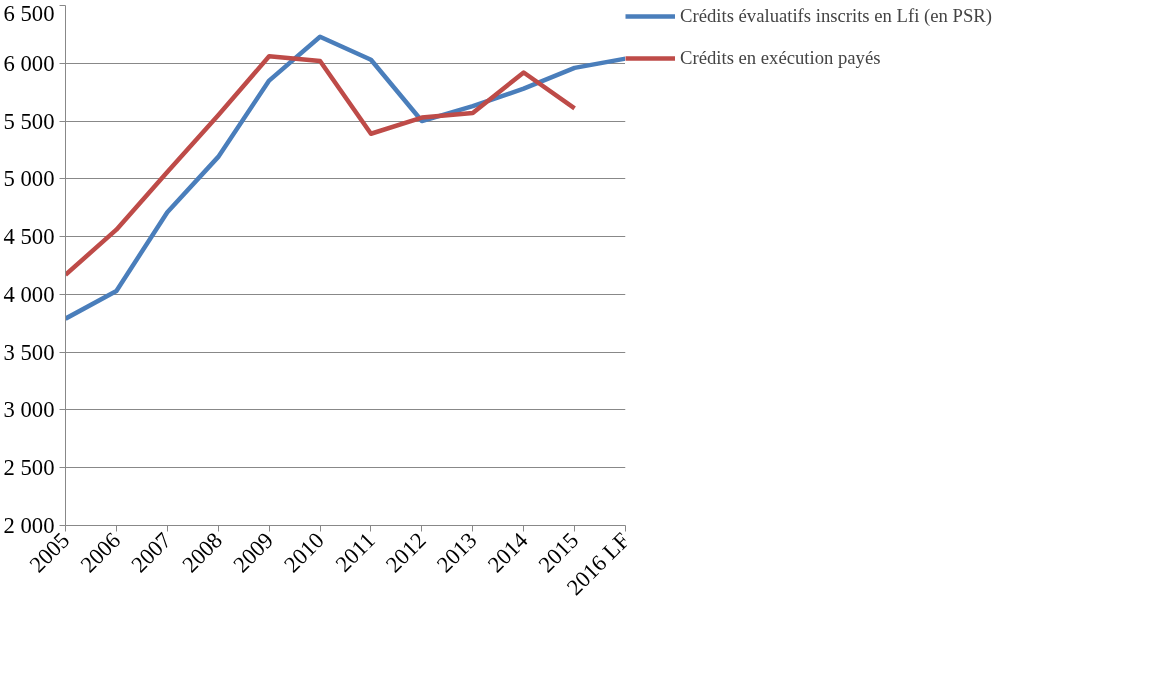  Describe the element at coordinates (29, 468) in the screenshot. I see `y-tick-label: 2 500` at that location.